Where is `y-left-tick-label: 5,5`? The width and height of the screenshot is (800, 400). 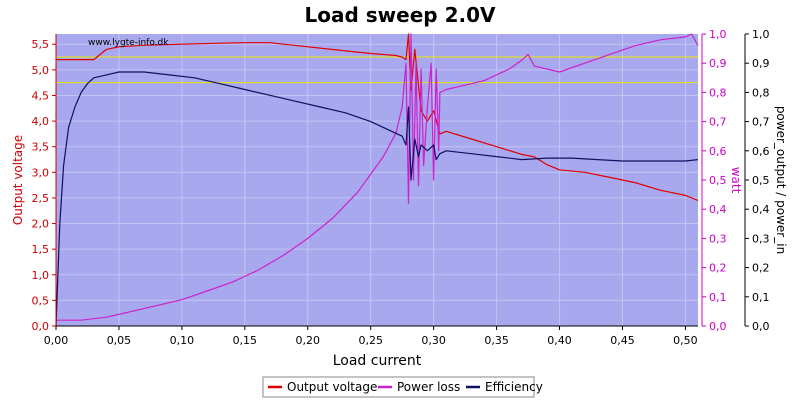 y-left-tick-label: 5,5 is located at coordinates (41, 44).